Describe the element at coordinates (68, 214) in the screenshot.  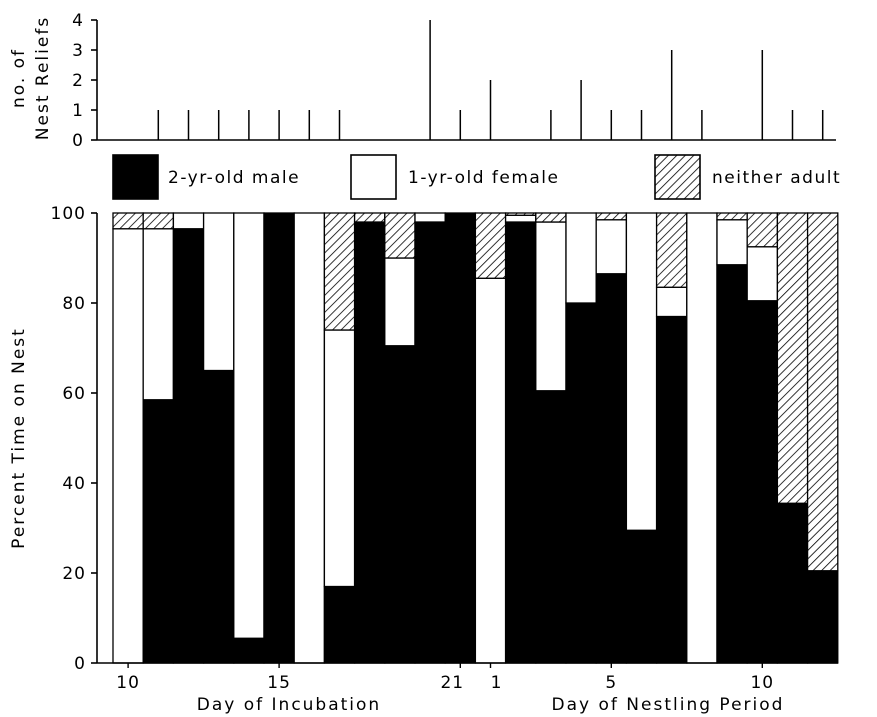
I see `attendance-y-tick-label: 100` at that location.